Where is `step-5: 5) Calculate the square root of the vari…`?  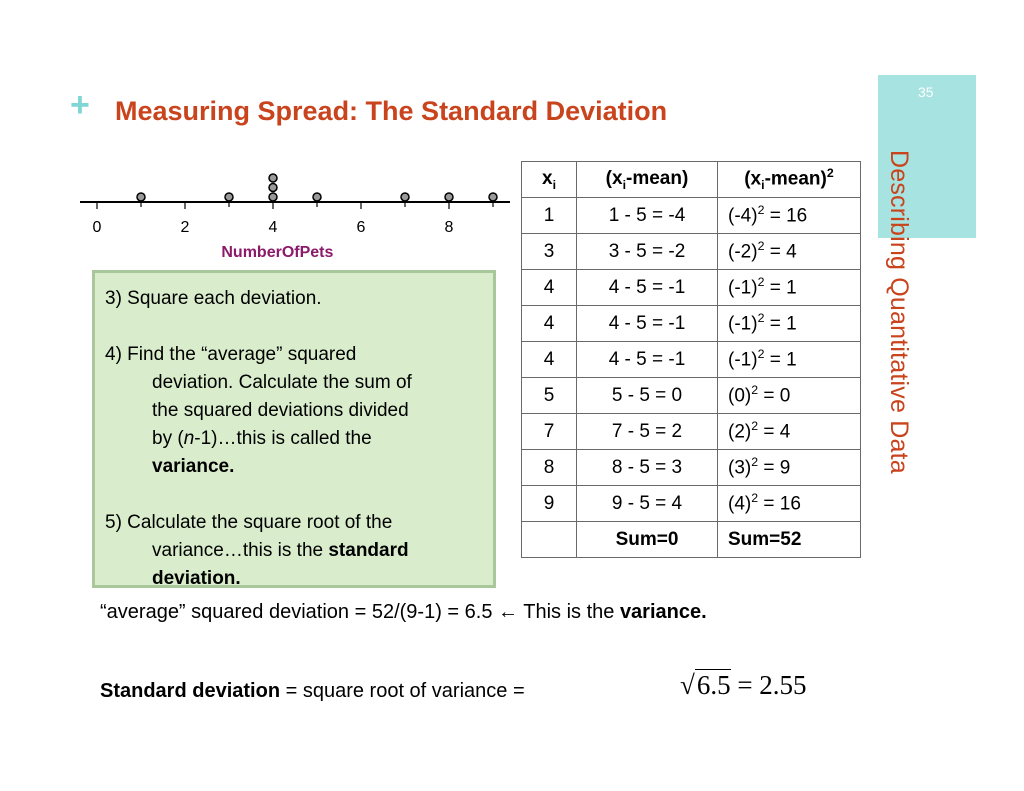 step-5: 5) Calculate the square root of the vari… is located at coordinates (294, 551).